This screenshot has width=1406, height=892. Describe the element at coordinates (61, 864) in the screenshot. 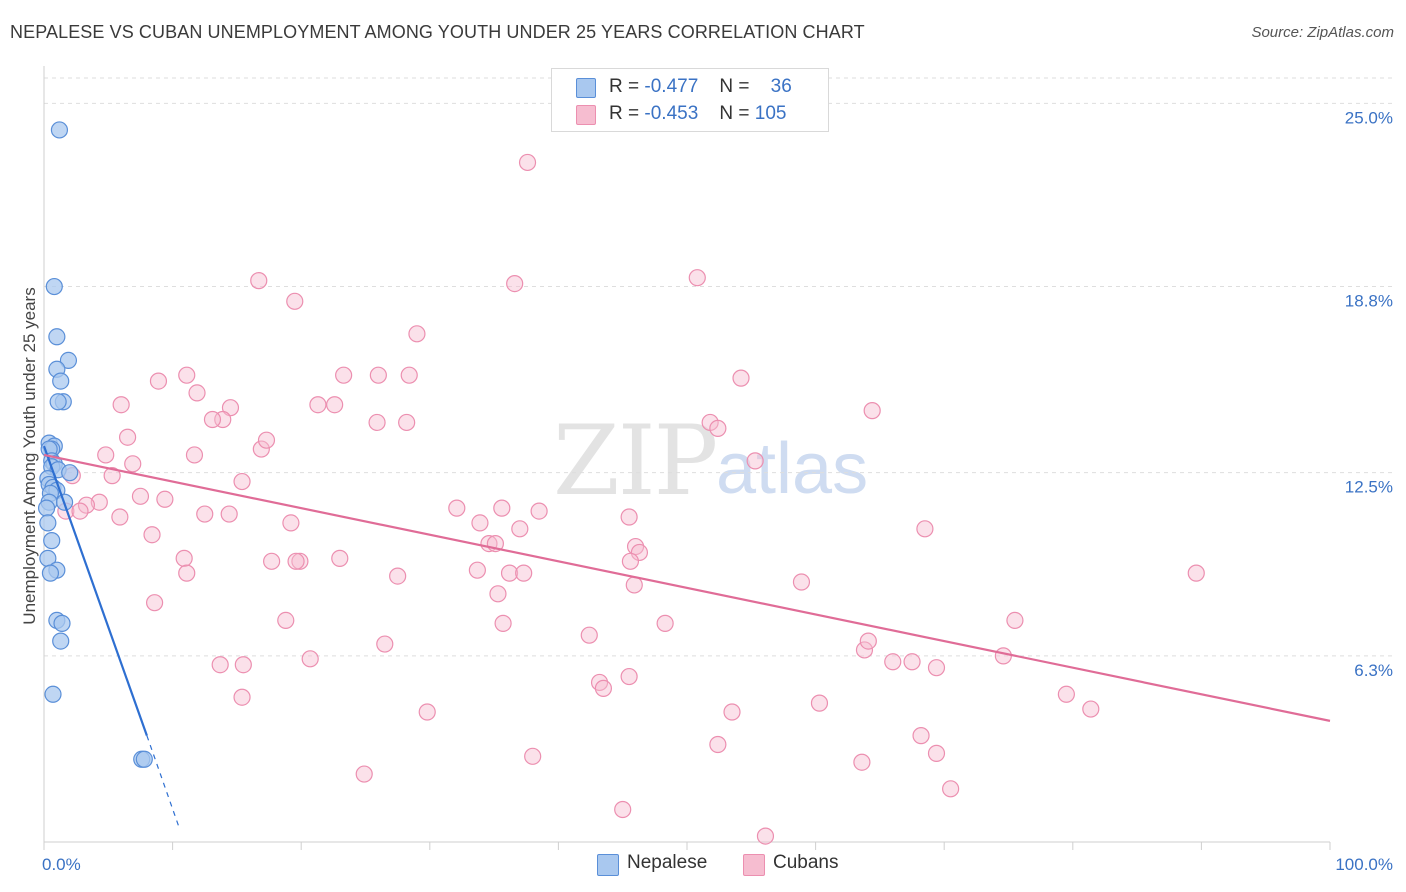

I see `x-tick-label: 0.0%` at that location.